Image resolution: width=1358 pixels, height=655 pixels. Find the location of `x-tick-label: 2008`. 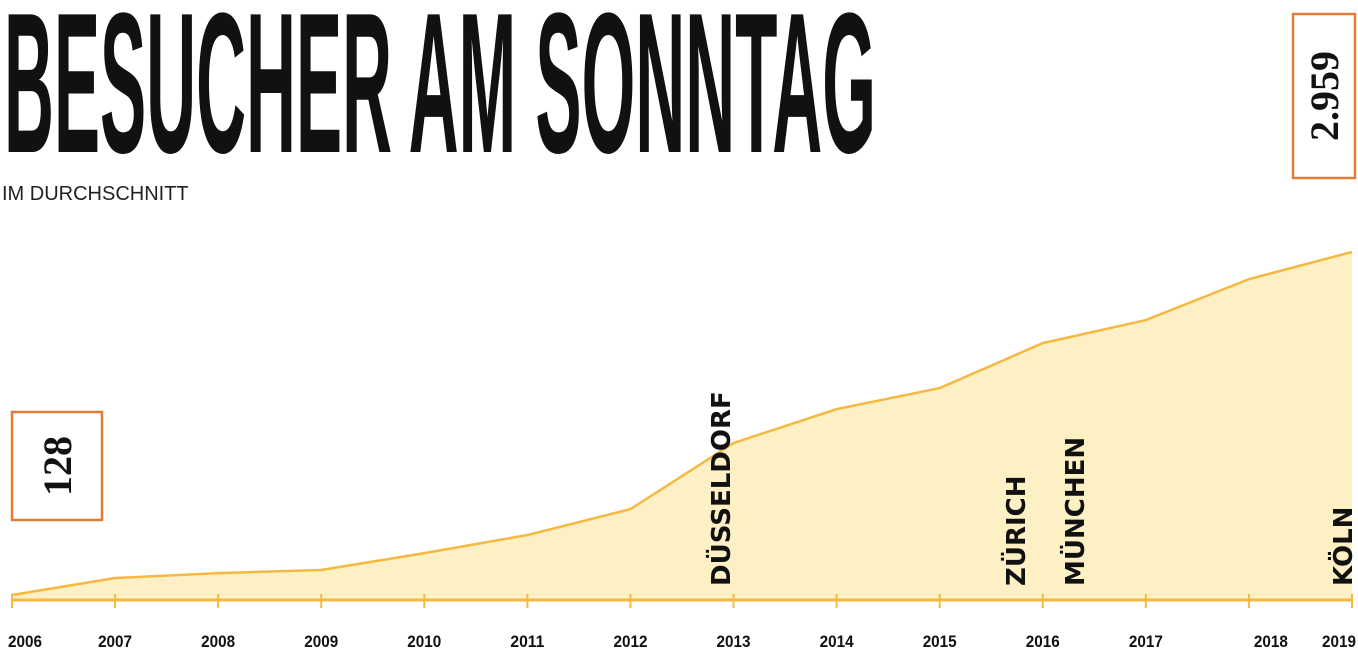

x-tick-label: 2008 is located at coordinates (218, 641).